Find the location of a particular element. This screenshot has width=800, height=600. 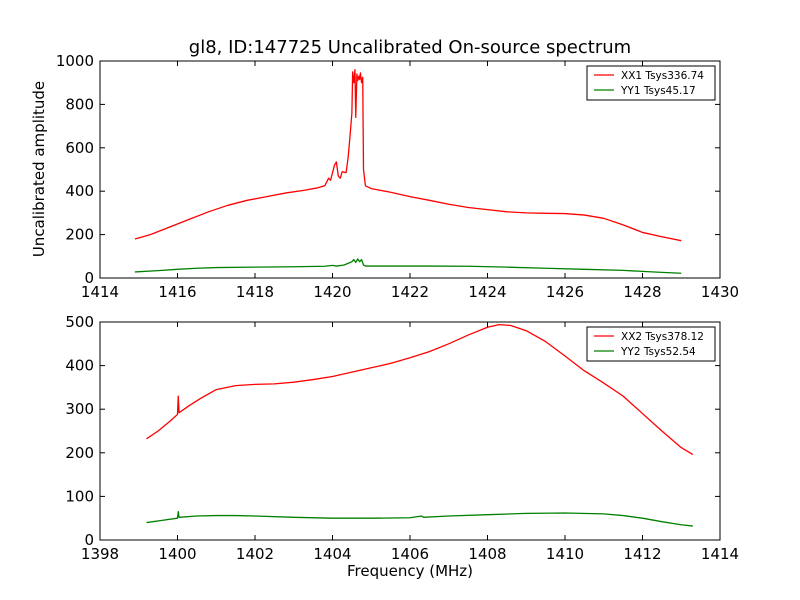

x-axis-label: Frequency (MHz) is located at coordinates (410, 571).